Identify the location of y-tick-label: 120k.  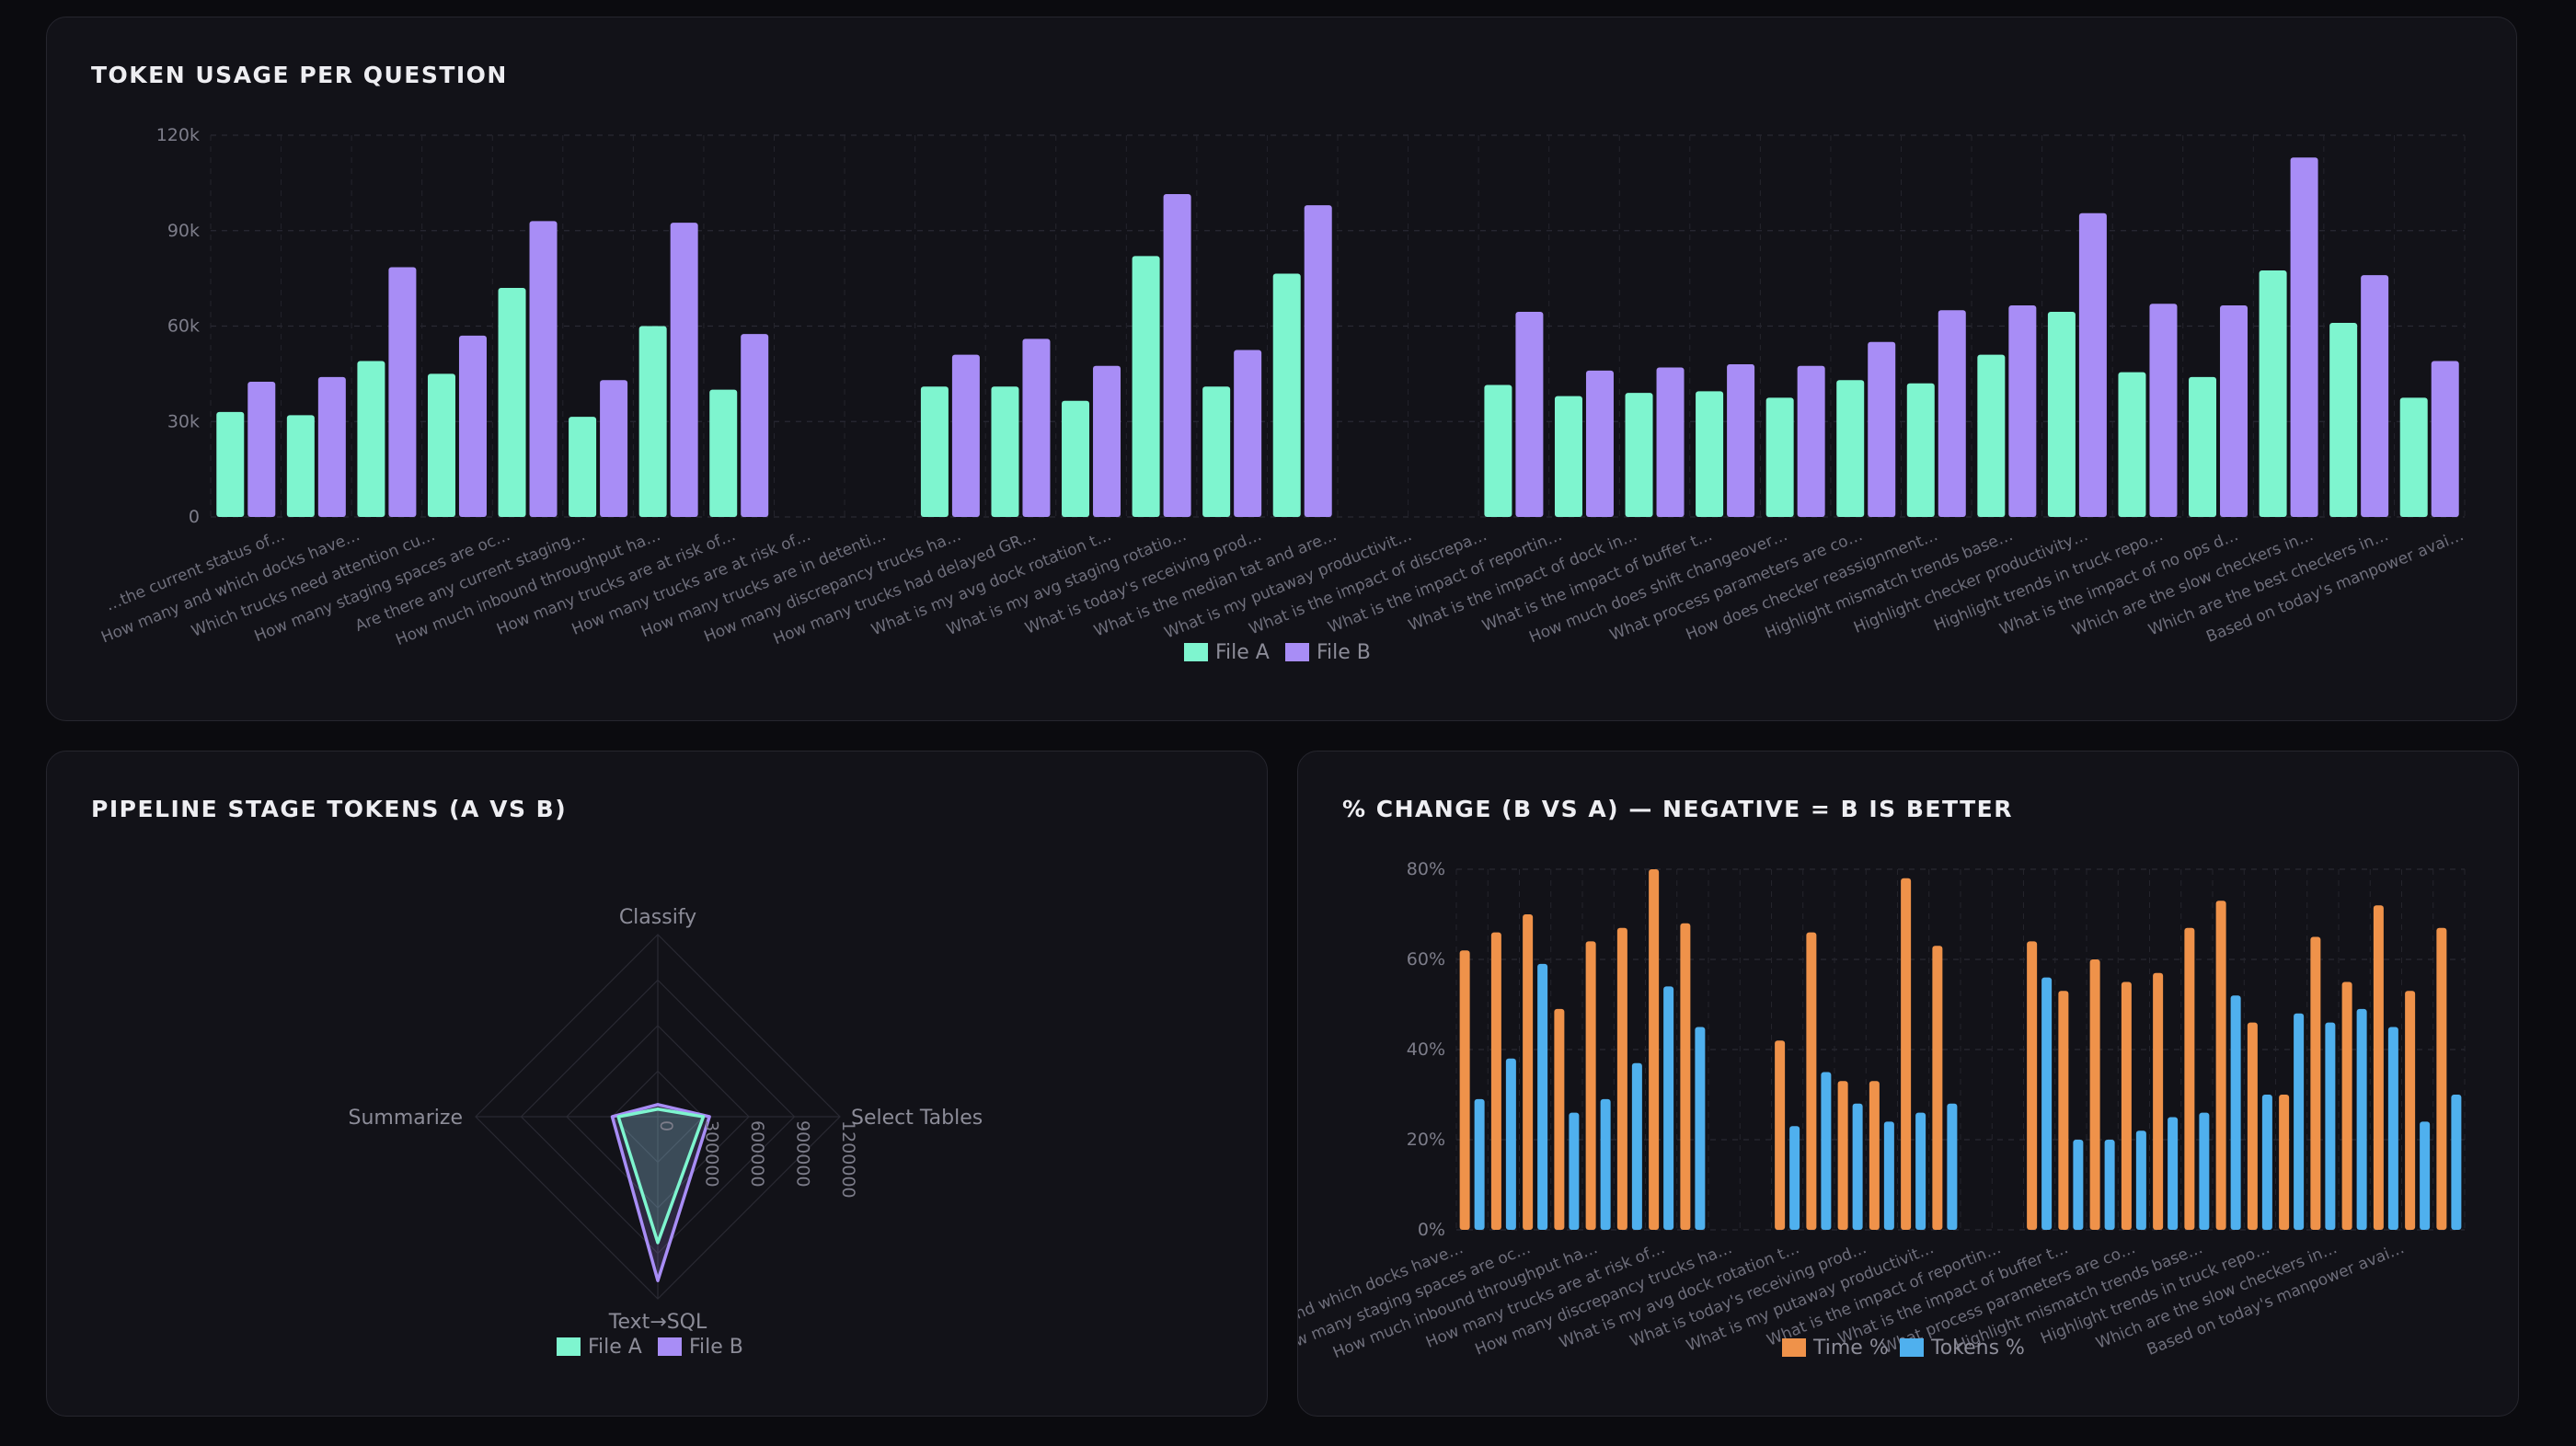
(178, 135).